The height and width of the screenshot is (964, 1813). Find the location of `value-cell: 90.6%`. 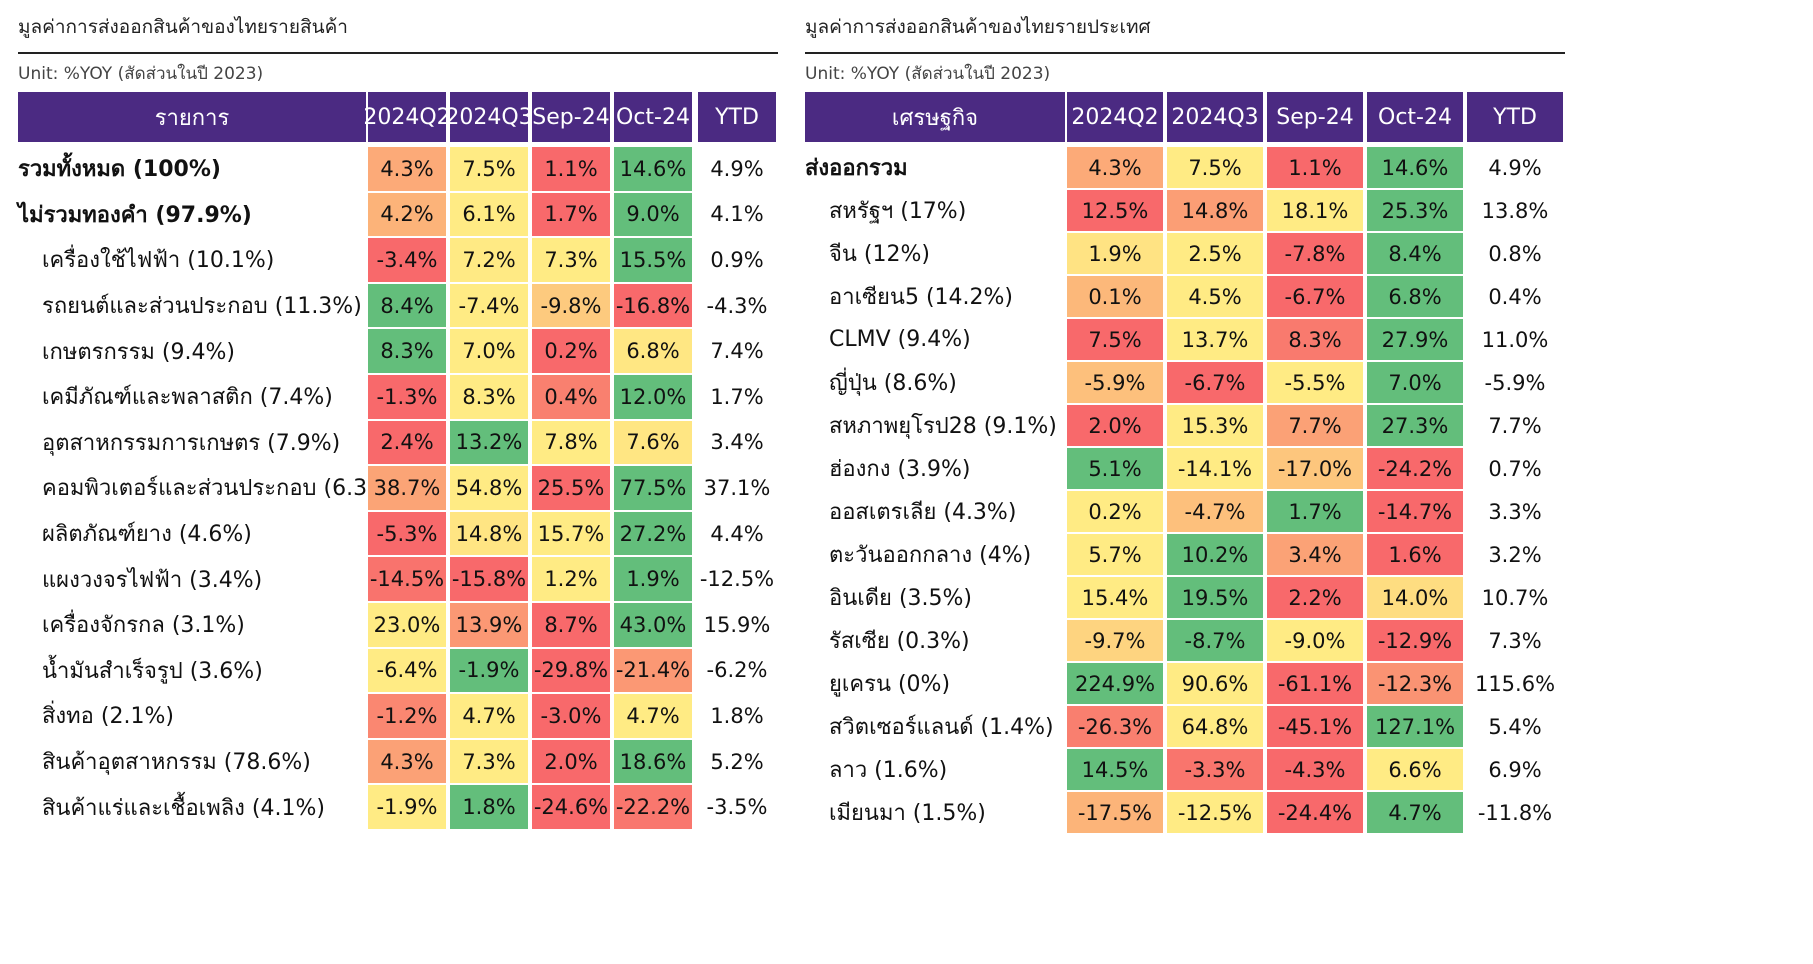

value-cell: 90.6% is located at coordinates (1215, 683).